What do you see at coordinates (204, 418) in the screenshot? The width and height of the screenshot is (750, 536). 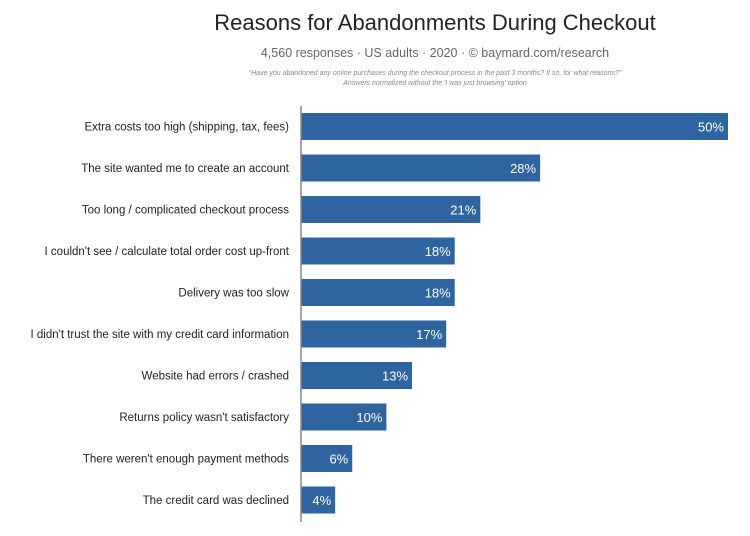 I see `category-label: Returns policy wasn't satisfactory` at bounding box center [204, 418].